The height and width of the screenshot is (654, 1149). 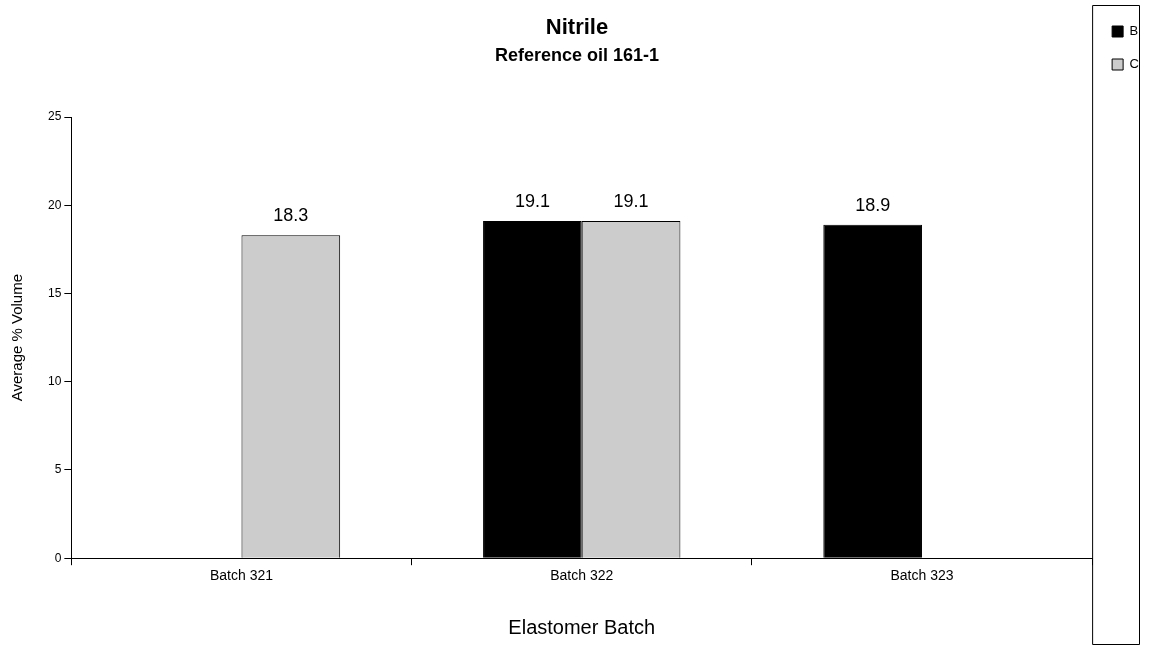 I want to click on chart-title: Nitrile, so click(x=577, y=27).